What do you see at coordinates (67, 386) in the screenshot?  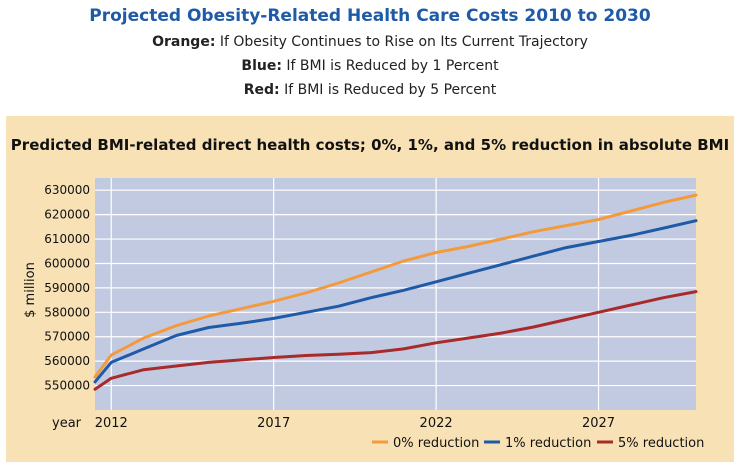 I see `y-tick-label: 550000` at bounding box center [67, 386].